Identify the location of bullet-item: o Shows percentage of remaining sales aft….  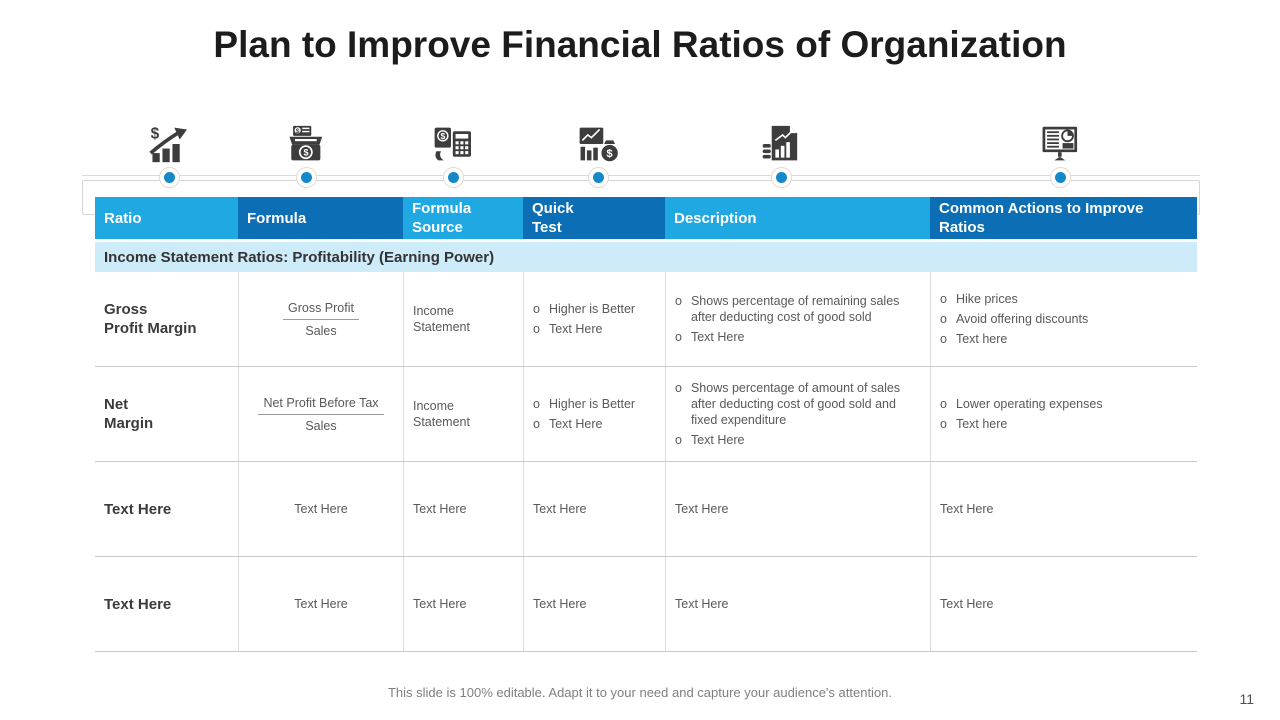
(798, 309).